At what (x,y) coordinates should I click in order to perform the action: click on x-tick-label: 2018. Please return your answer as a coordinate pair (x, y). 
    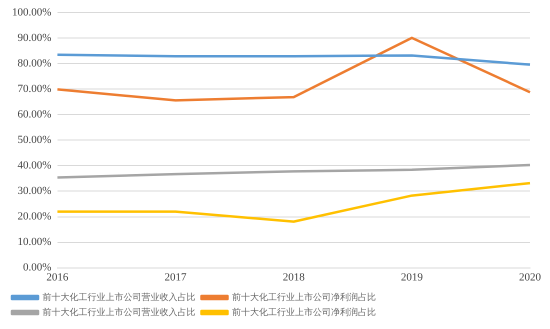
    Looking at the image, I should click on (294, 277).